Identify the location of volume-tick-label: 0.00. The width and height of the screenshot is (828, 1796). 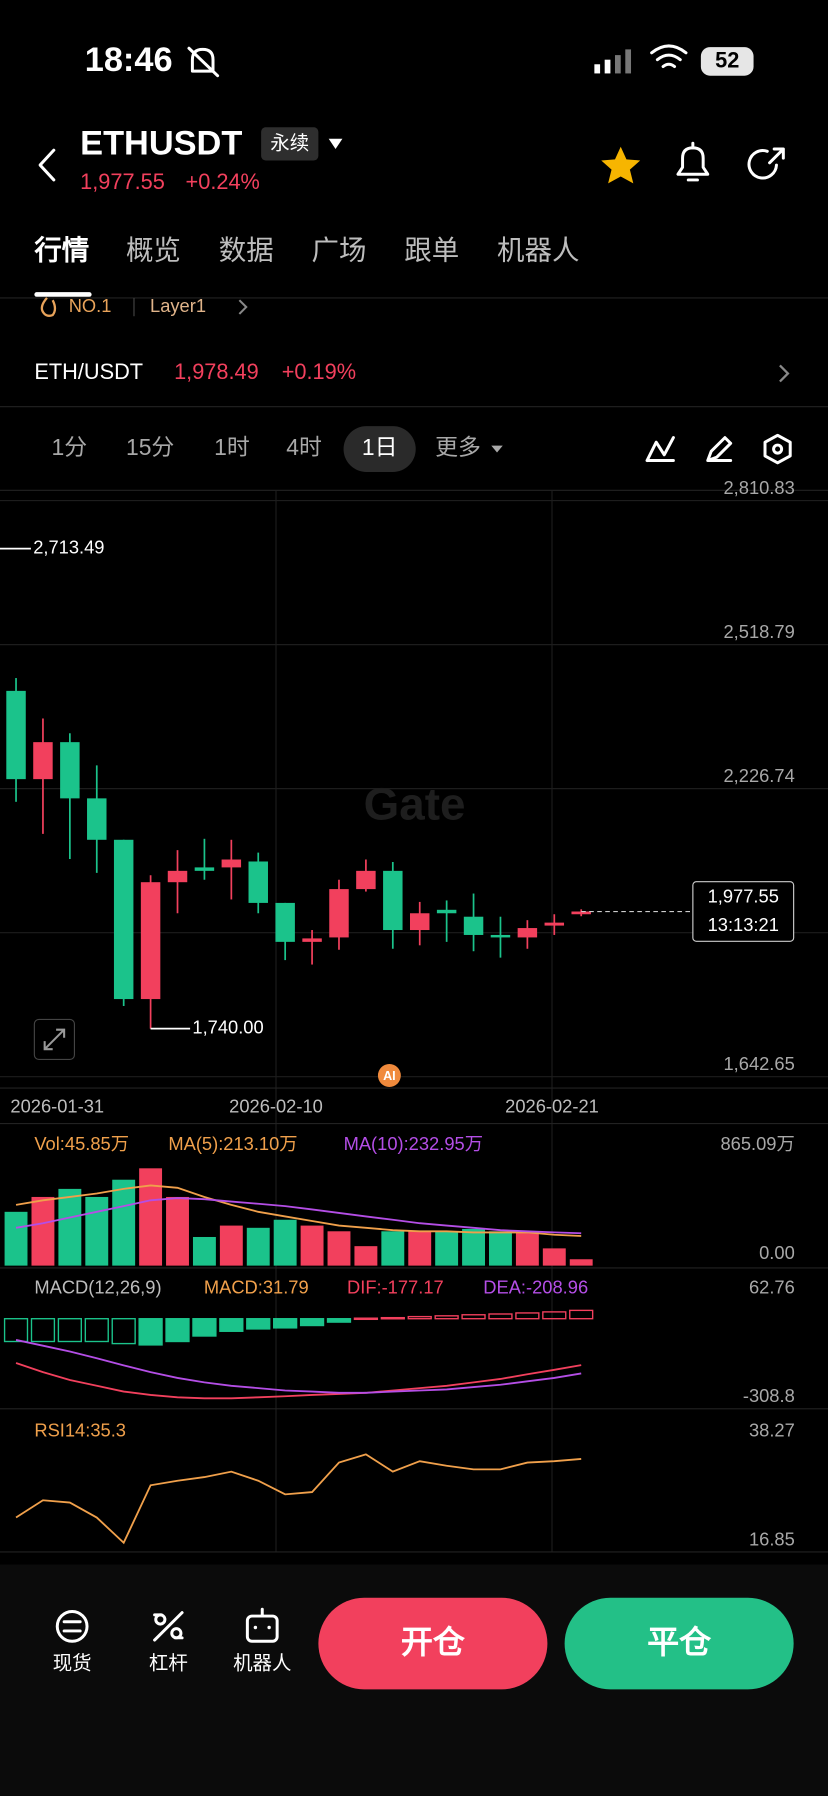
(777, 1252).